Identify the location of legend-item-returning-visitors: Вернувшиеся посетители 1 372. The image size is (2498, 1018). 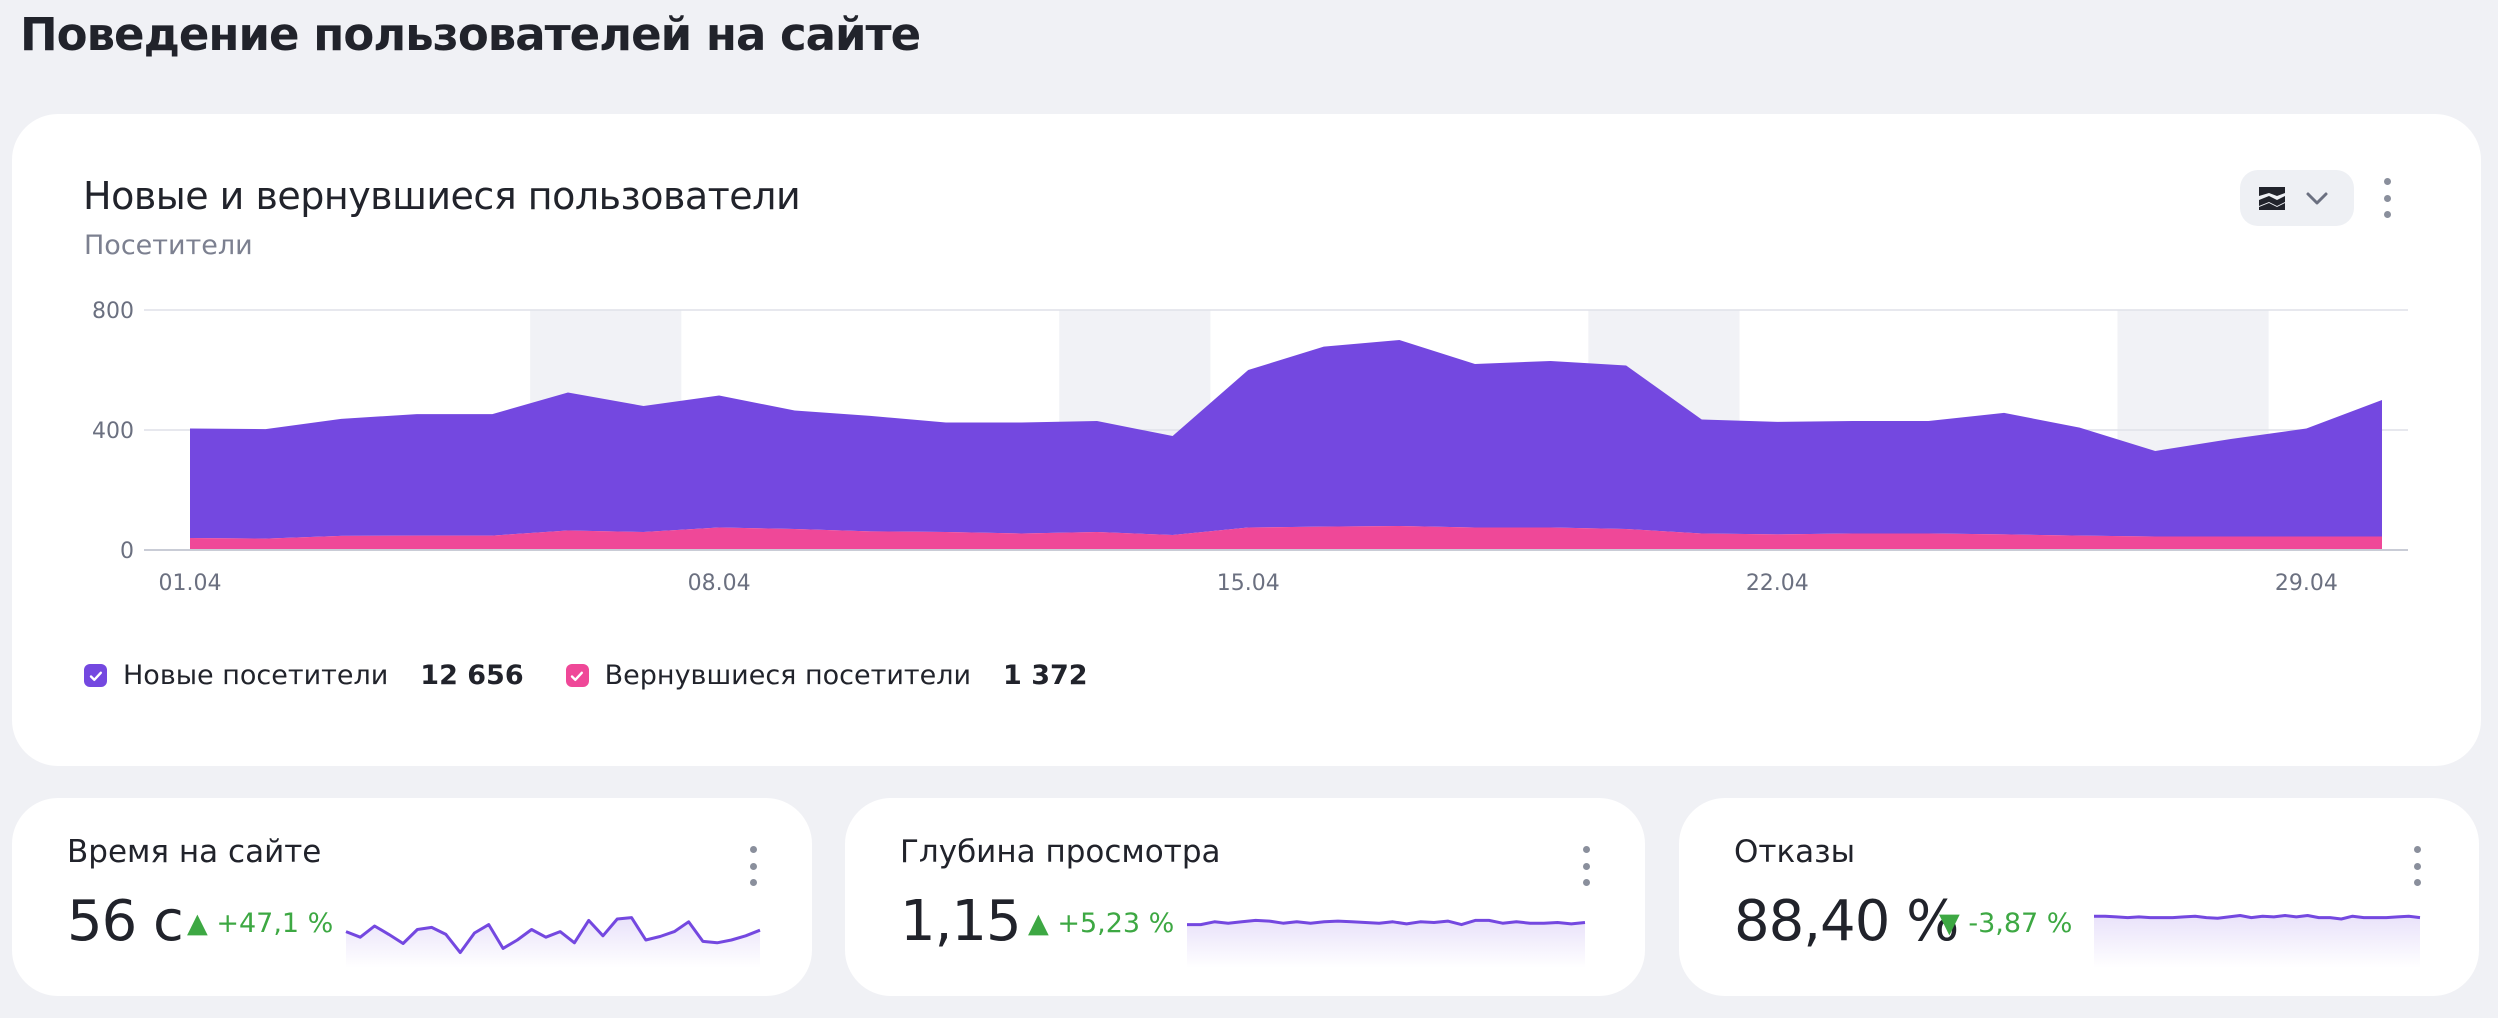
(826, 675).